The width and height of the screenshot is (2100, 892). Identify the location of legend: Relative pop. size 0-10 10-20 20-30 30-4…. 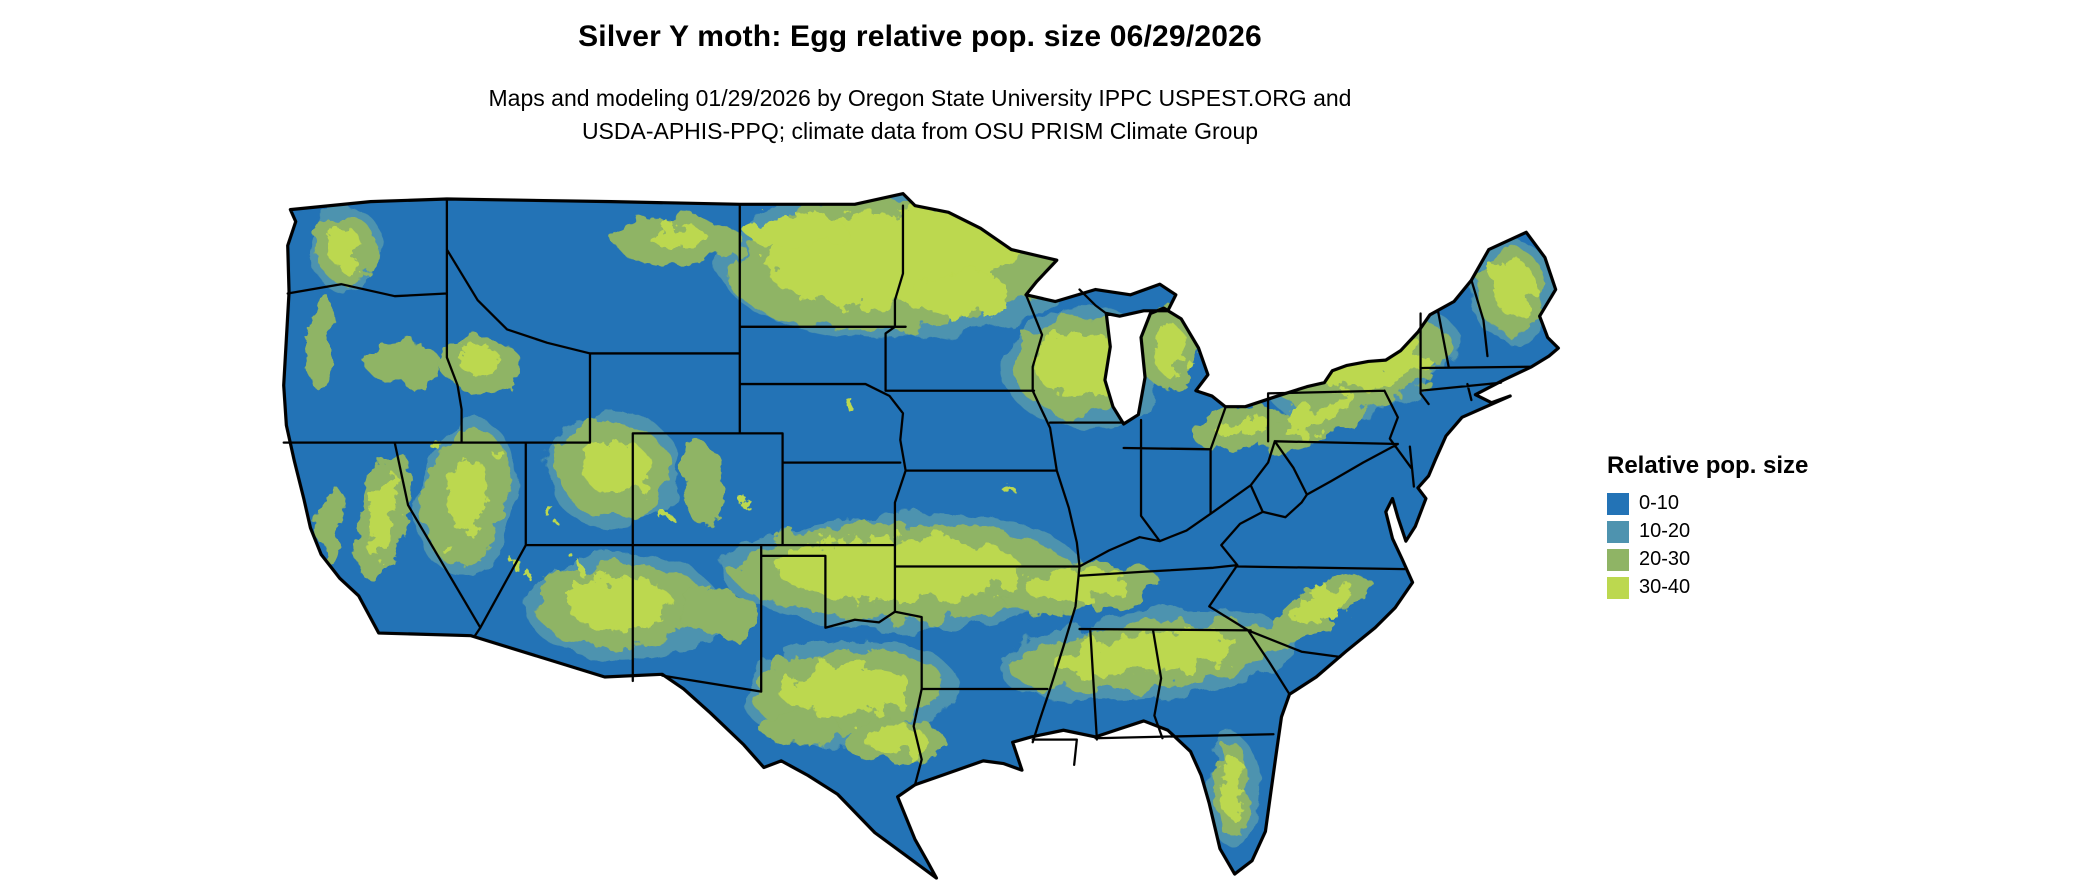
(1707, 528).